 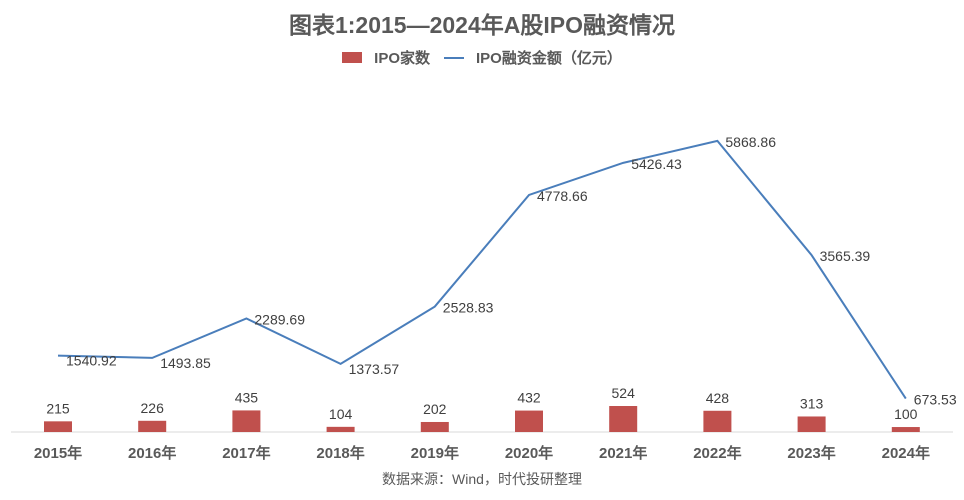 I want to click on line-data-label: 5868.86, so click(x=750, y=142).